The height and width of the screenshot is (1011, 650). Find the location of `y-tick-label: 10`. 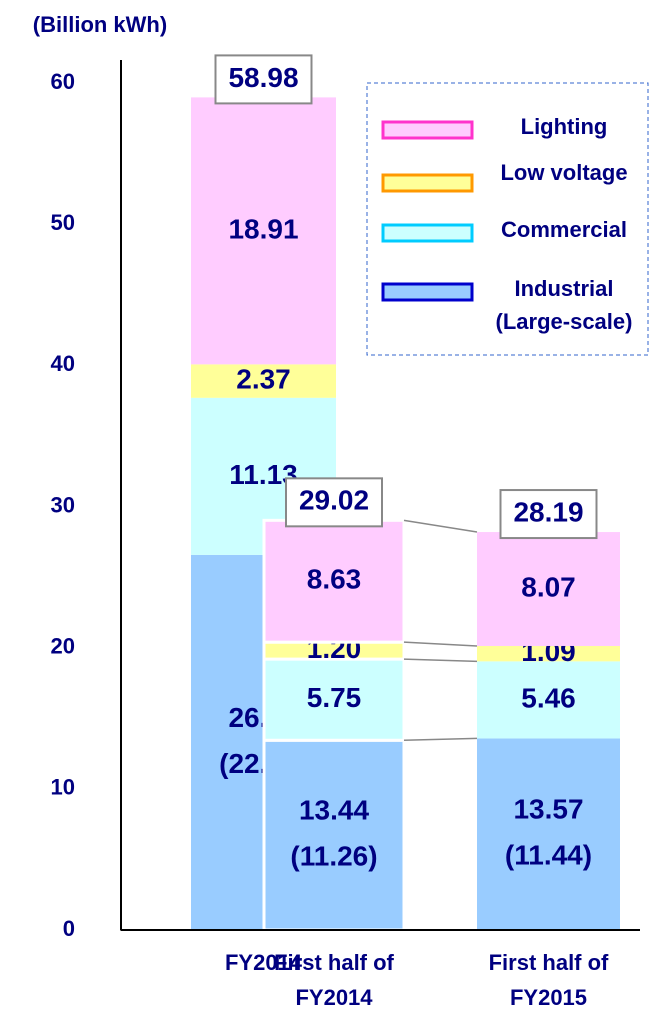

y-tick-label: 10 is located at coordinates (63, 787).